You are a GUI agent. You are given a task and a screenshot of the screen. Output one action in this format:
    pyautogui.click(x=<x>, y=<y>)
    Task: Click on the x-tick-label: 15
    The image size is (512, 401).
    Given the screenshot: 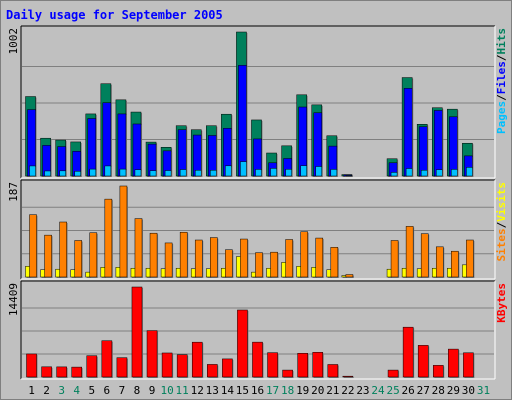 What is the action you would take?
    pyautogui.click(x=242, y=390)
    